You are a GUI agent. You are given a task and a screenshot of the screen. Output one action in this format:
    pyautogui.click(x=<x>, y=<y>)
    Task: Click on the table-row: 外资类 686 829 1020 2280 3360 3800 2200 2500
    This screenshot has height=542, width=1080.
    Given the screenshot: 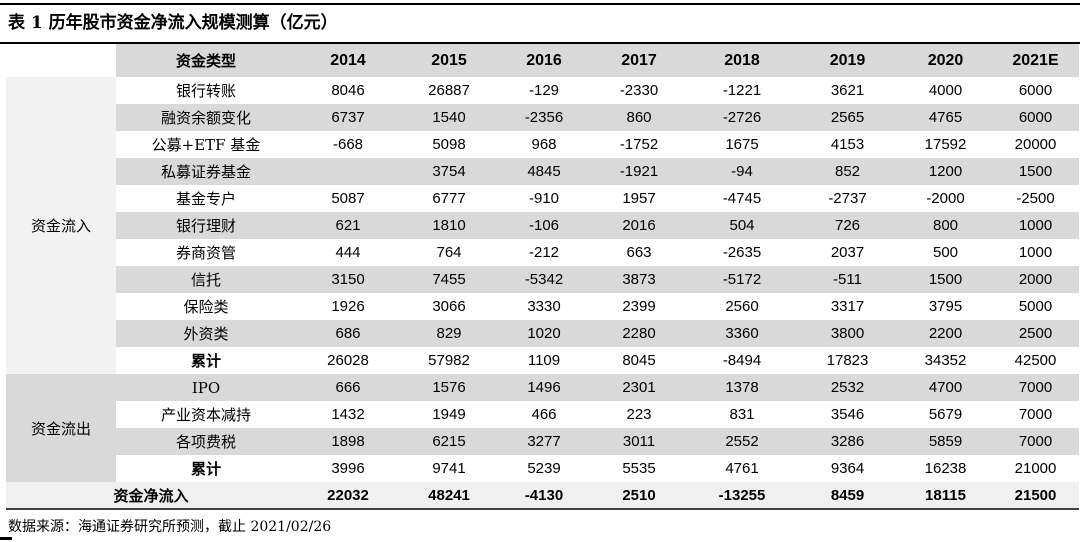 What is the action you would take?
    pyautogui.click(x=542, y=333)
    